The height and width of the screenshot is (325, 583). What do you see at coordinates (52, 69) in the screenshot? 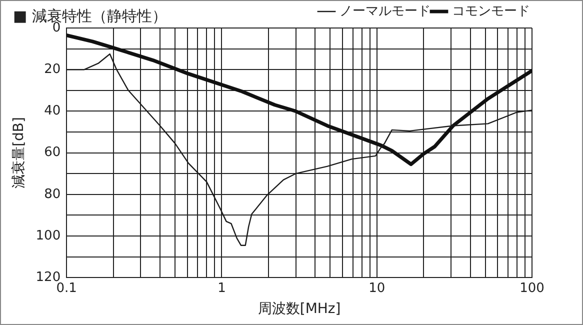
I see `y-tick-label: 20` at bounding box center [52, 69].